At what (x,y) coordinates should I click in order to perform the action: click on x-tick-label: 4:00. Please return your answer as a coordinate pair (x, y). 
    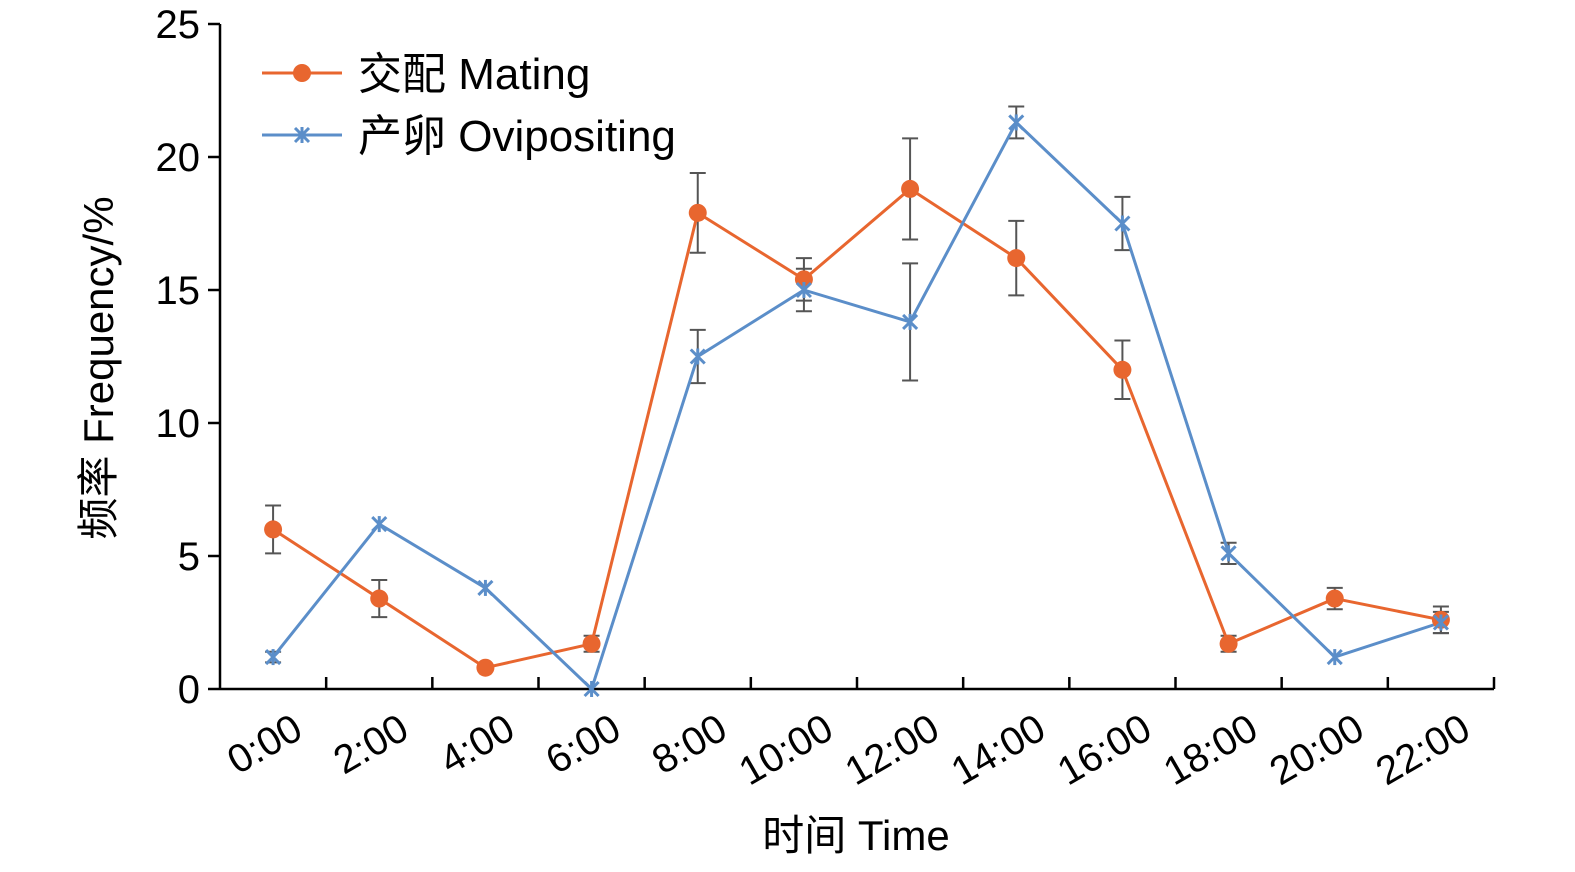
    Looking at the image, I should click on (476, 744).